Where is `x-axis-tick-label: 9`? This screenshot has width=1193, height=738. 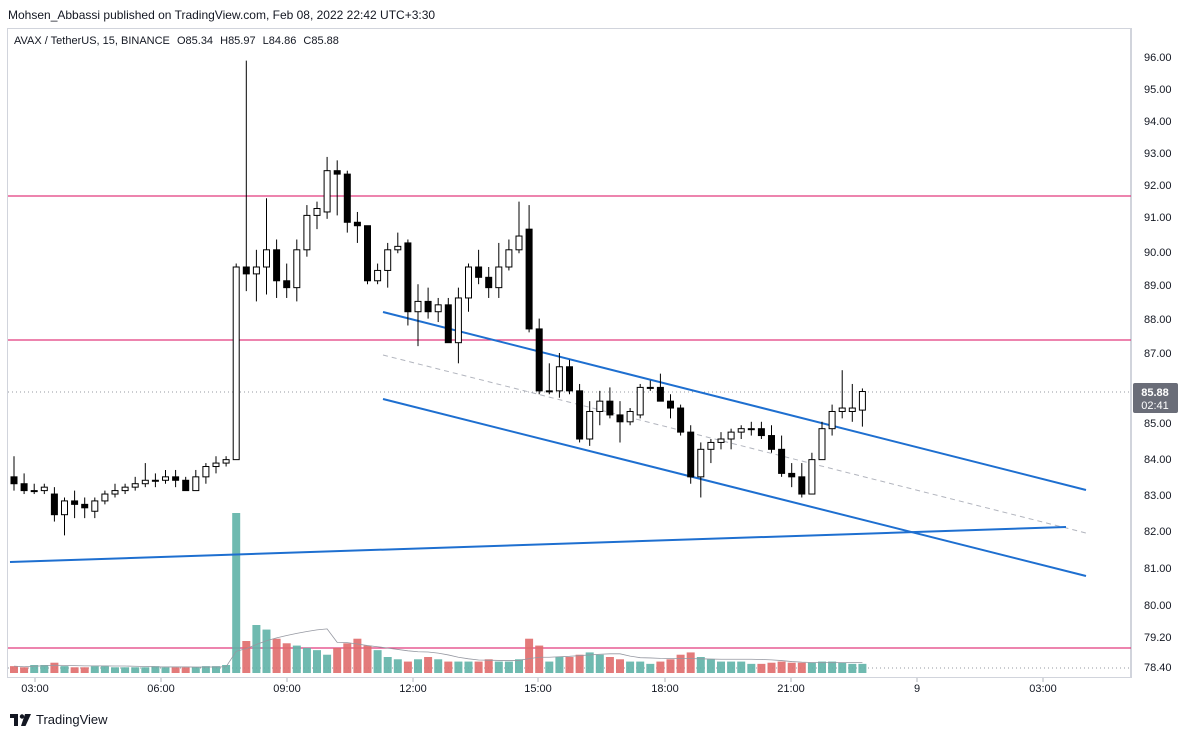
x-axis-tick-label: 9 is located at coordinates (917, 689).